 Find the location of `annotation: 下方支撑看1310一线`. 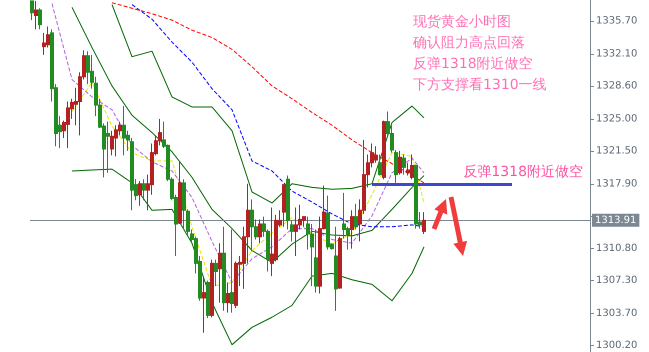

annotation: 下方支撑看1310一线 is located at coordinates (480, 85).